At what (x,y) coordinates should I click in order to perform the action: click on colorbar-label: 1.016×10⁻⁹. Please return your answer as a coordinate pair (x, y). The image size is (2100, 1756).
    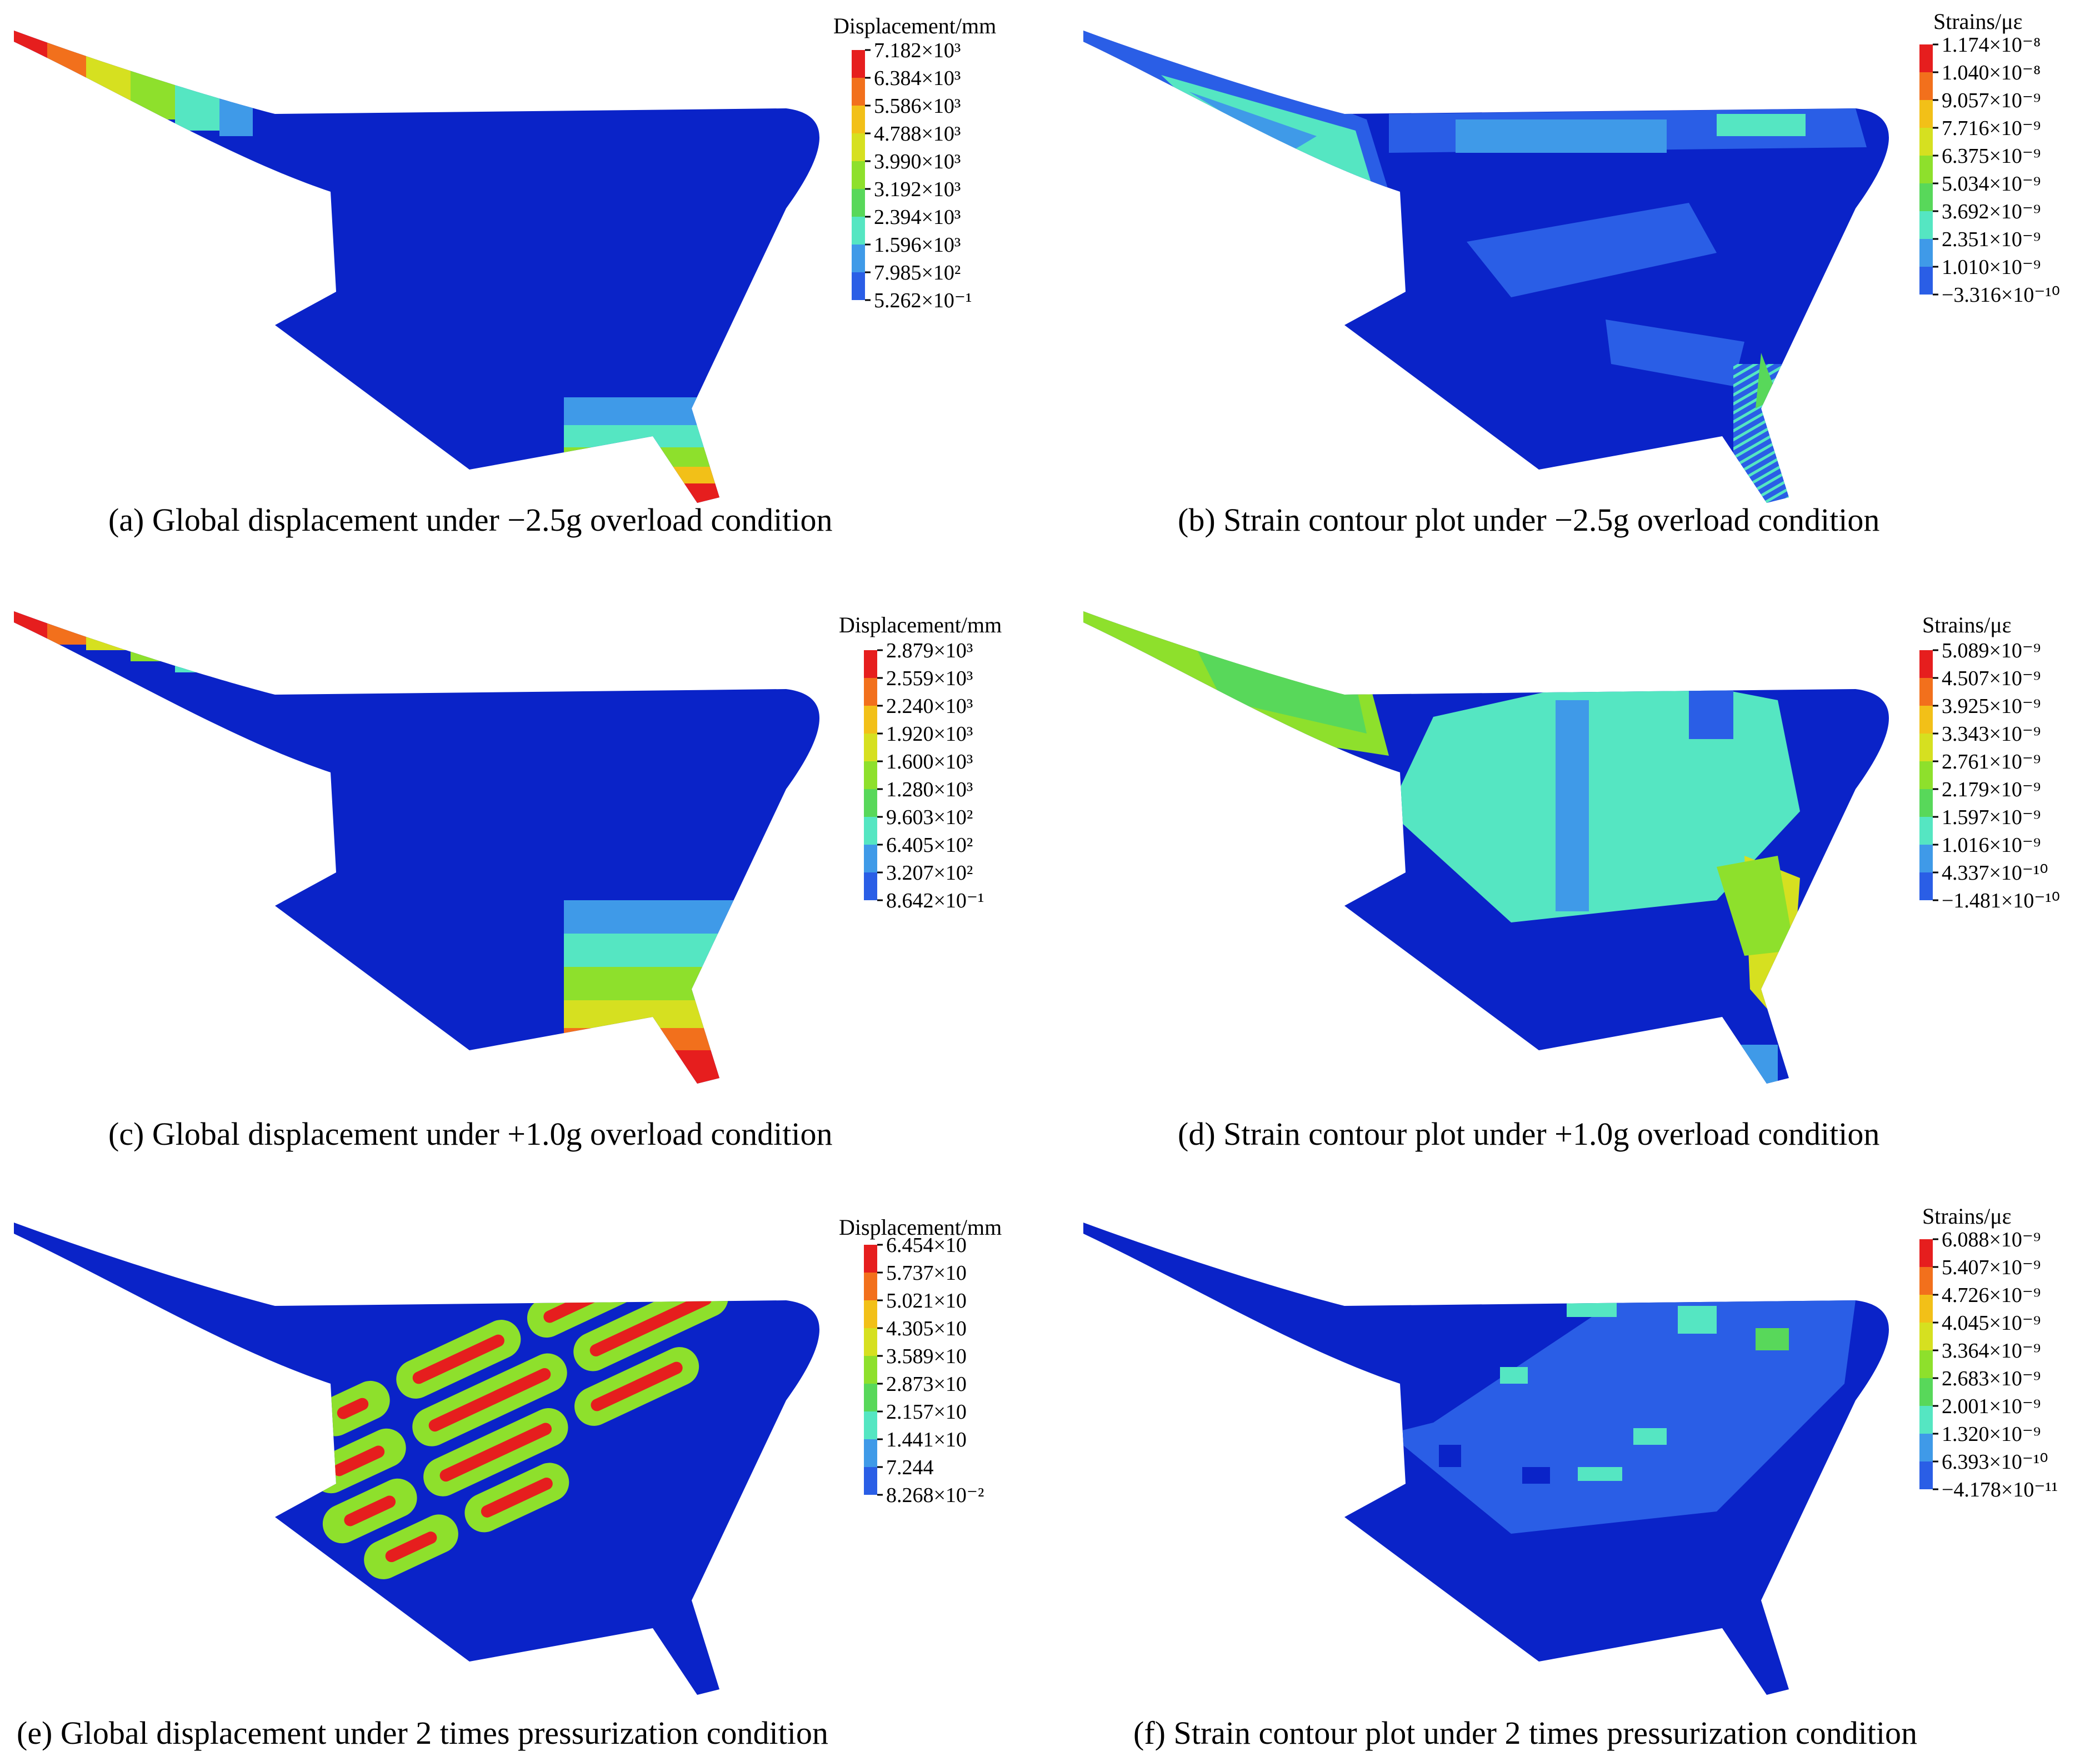
    Looking at the image, I should click on (1992, 845).